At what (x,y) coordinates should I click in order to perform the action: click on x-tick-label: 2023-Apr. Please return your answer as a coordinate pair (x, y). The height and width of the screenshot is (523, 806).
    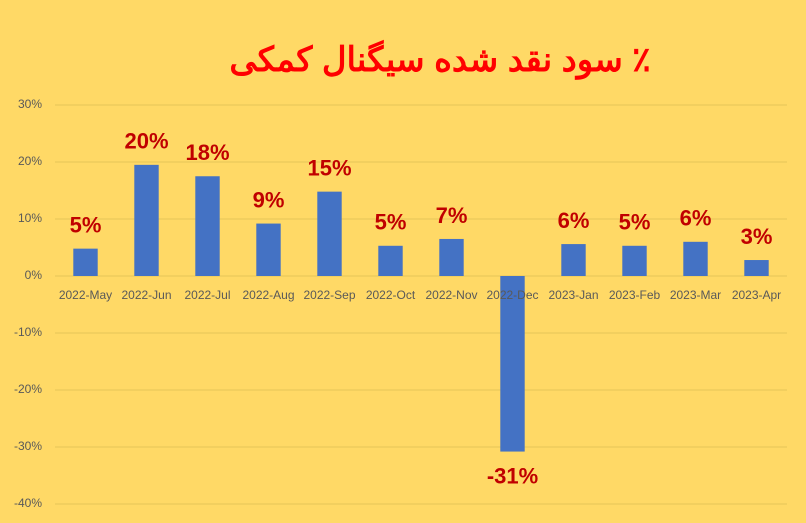
    Looking at the image, I should click on (756, 295).